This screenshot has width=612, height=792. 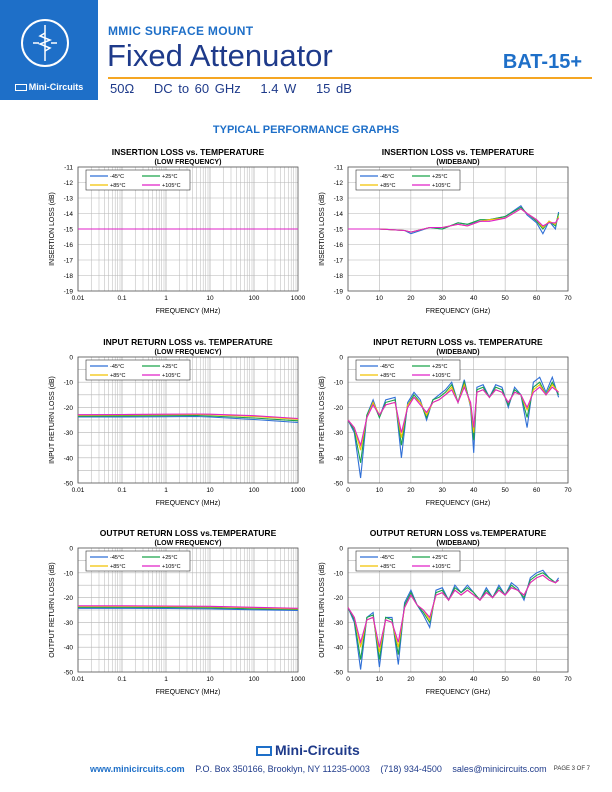 What do you see at coordinates (339, 199) in the screenshot?
I see `y-tick-label: -13` at bounding box center [339, 199].